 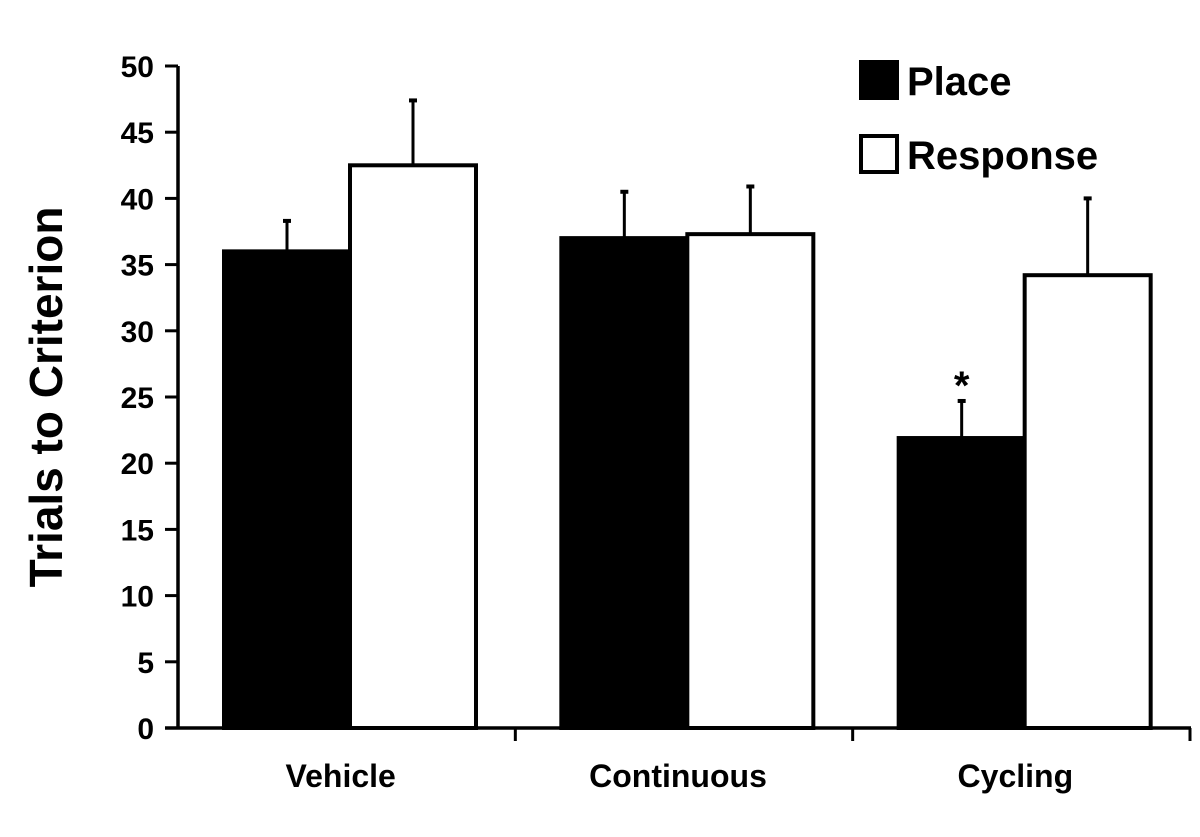 I want to click on y-tick-label: 0, so click(x=145, y=729).